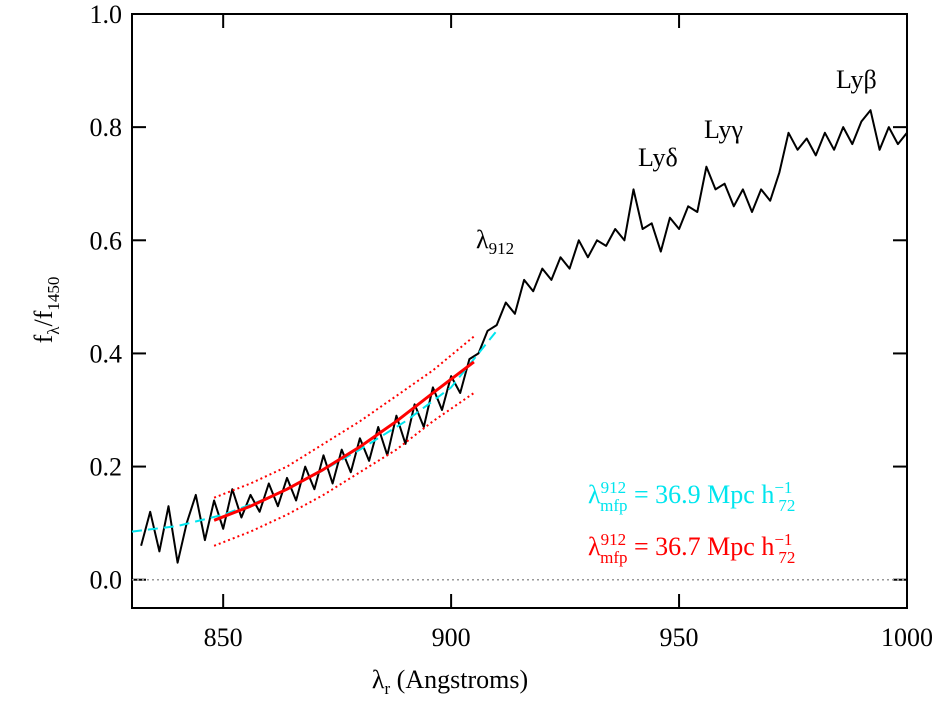 The height and width of the screenshot is (715, 941). What do you see at coordinates (106, 240) in the screenshot?
I see `y-tick-label: 0.6` at bounding box center [106, 240].